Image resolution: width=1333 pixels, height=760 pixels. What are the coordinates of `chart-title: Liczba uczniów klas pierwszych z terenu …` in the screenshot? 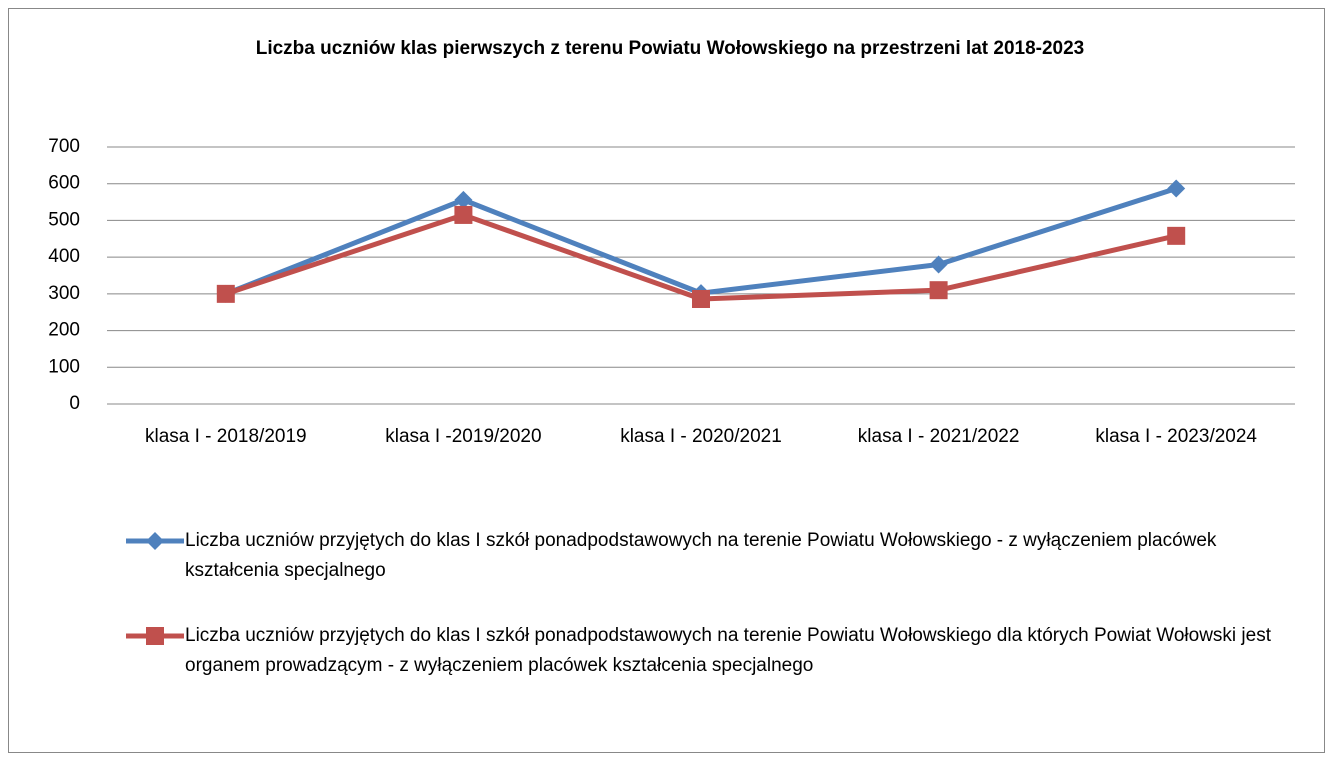 It's located at (670, 48).